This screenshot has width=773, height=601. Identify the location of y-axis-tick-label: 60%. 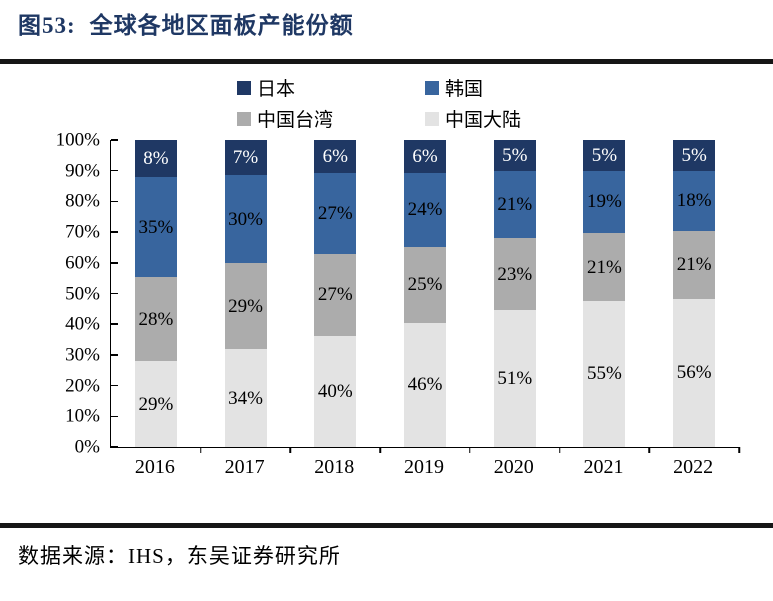
(82, 263).